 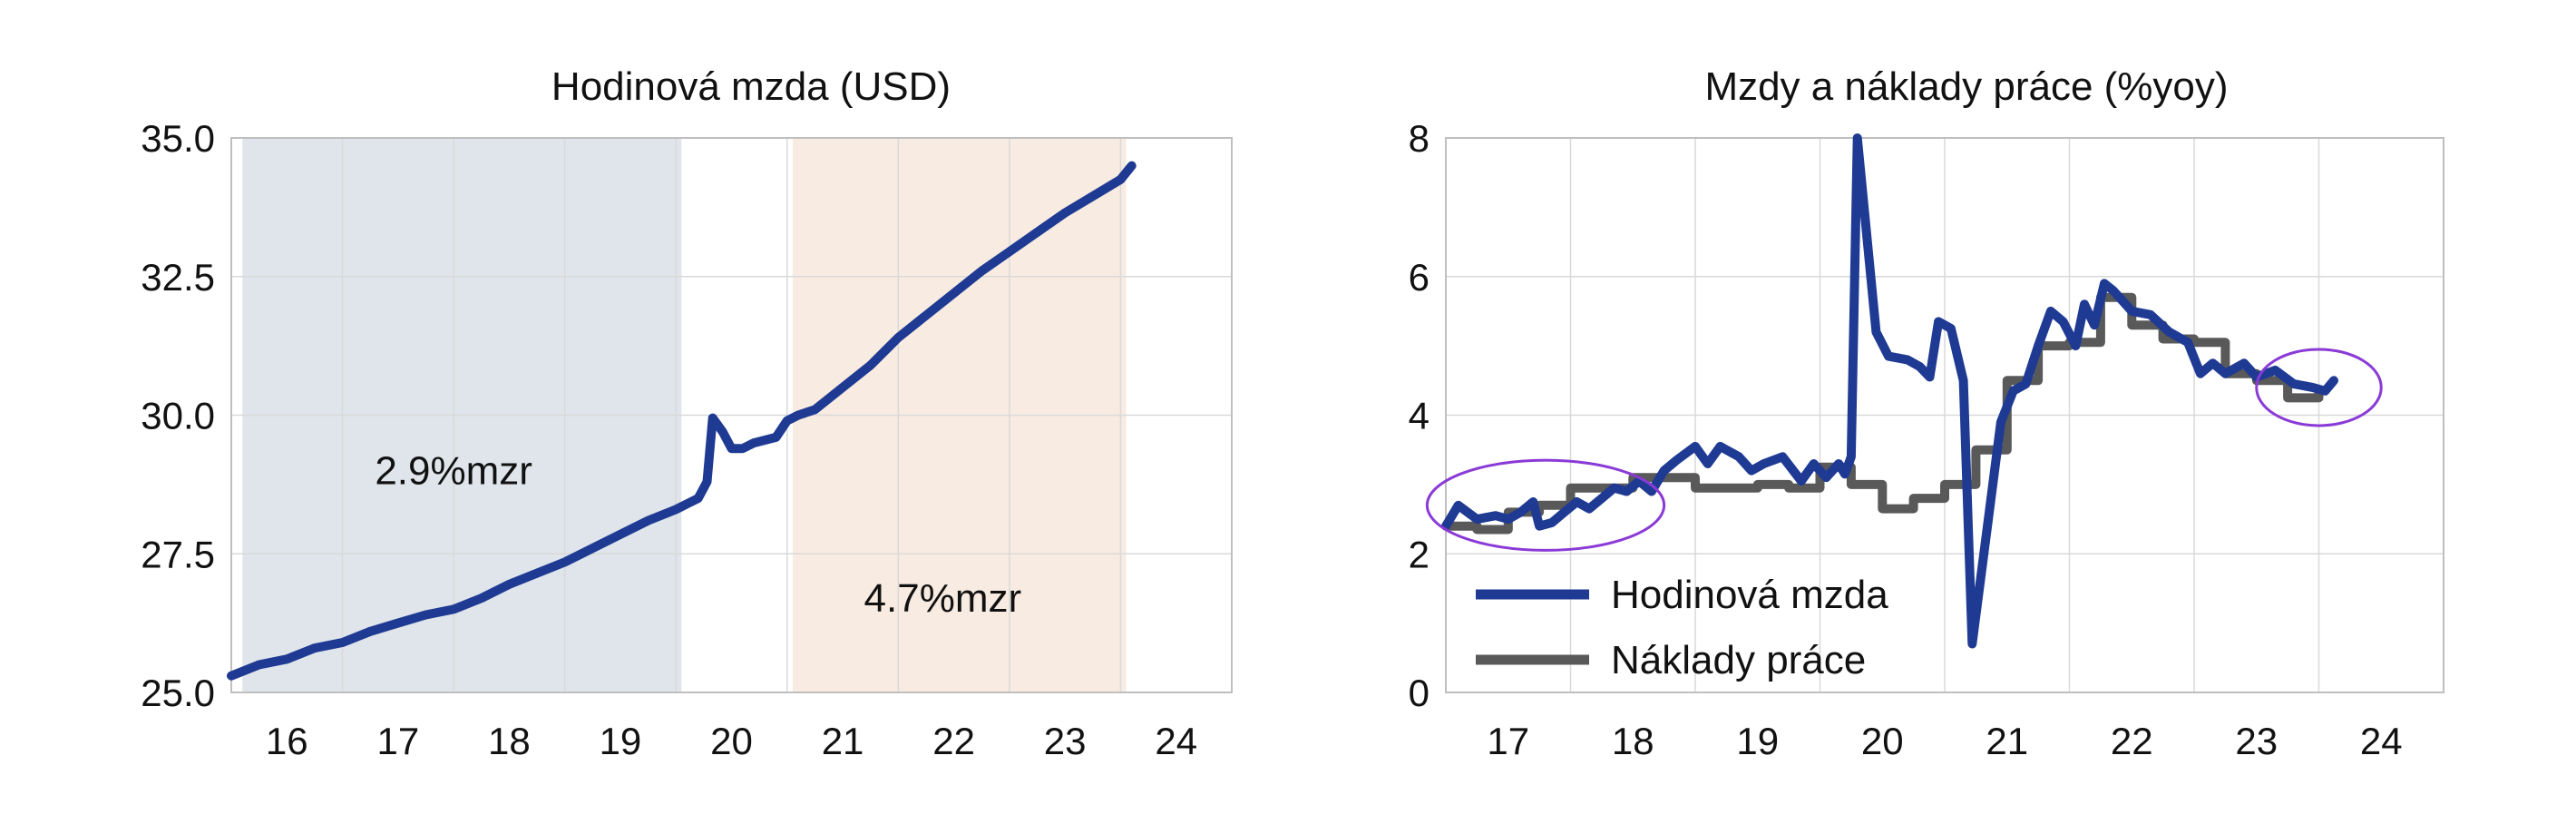 I want to click on legend-label-hourly-wage: Hodinová mzda, so click(x=1749, y=595).